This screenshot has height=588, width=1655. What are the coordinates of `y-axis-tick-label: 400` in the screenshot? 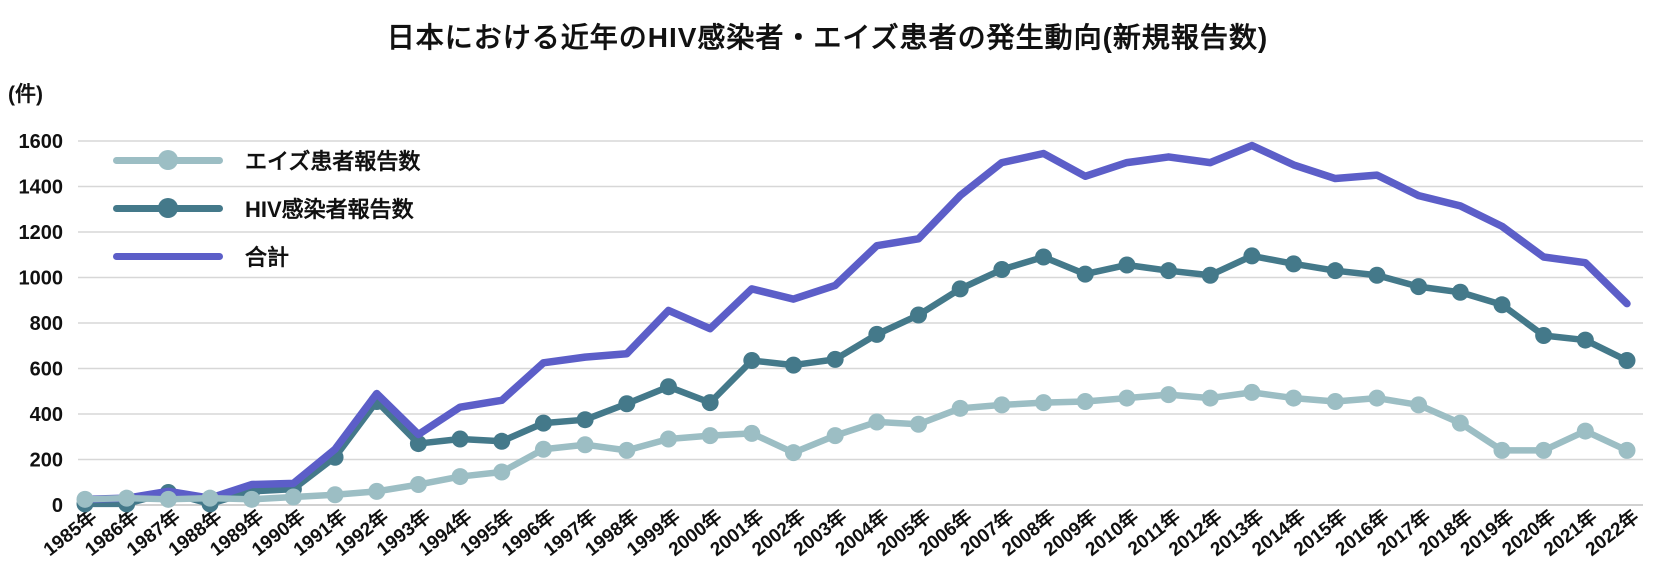 It's located at (46, 415).